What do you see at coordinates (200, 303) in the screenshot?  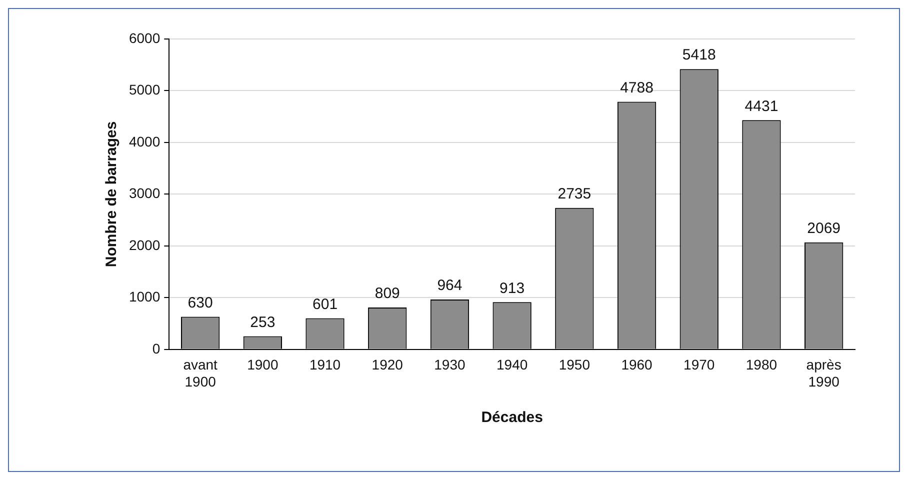 I see `data-label: 630` at bounding box center [200, 303].